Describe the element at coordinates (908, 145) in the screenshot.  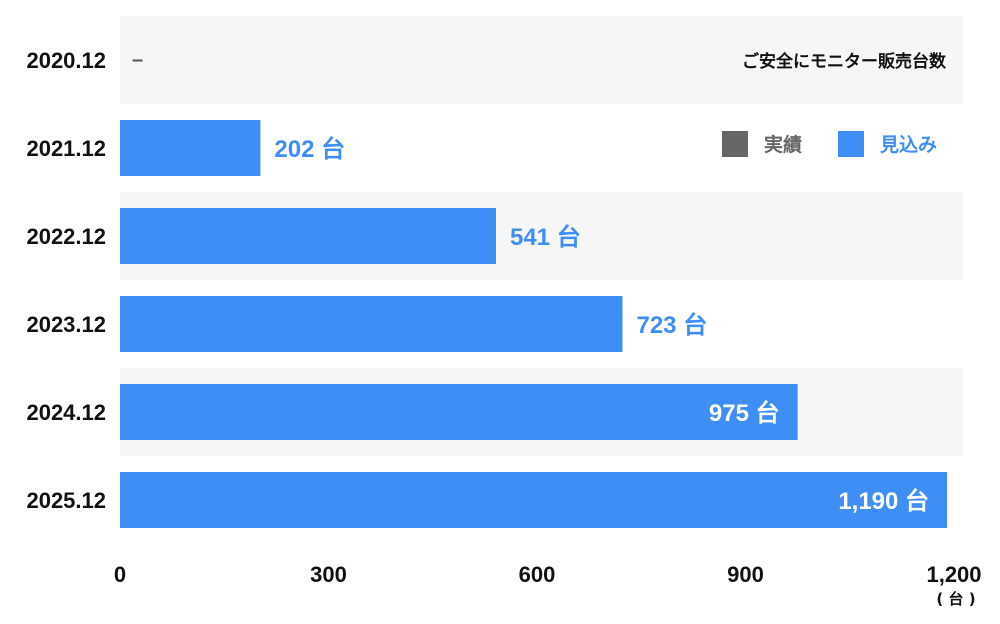
I see `legend-label-forecast: 見込み` at that location.